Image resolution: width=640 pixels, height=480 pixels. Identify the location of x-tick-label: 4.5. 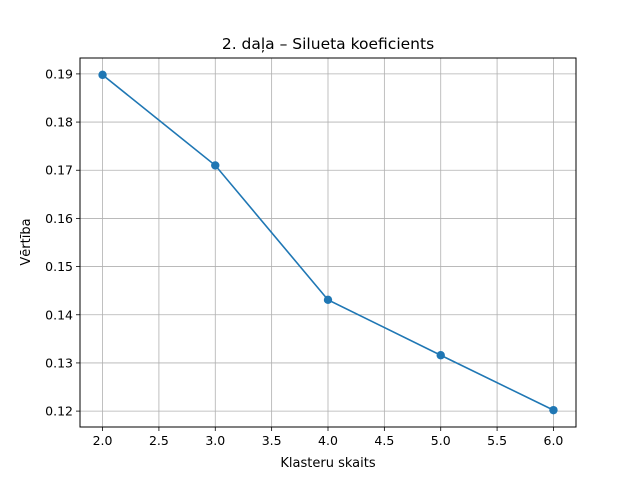
(384, 440).